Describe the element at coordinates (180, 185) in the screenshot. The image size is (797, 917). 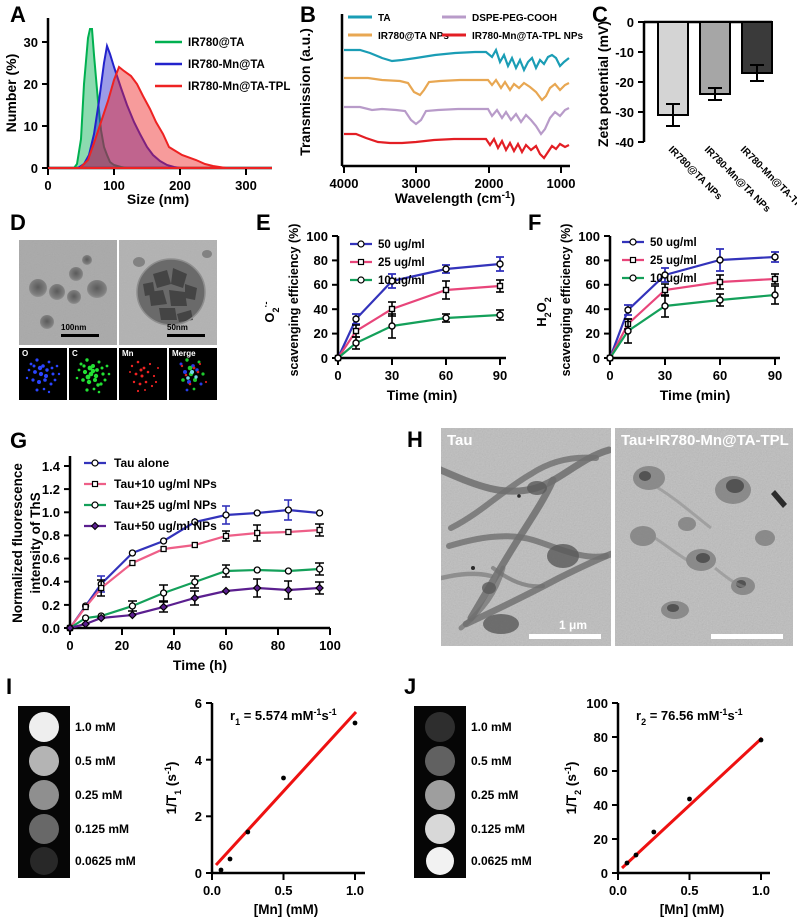
I see `panel-a-xtick-200: 200` at that location.